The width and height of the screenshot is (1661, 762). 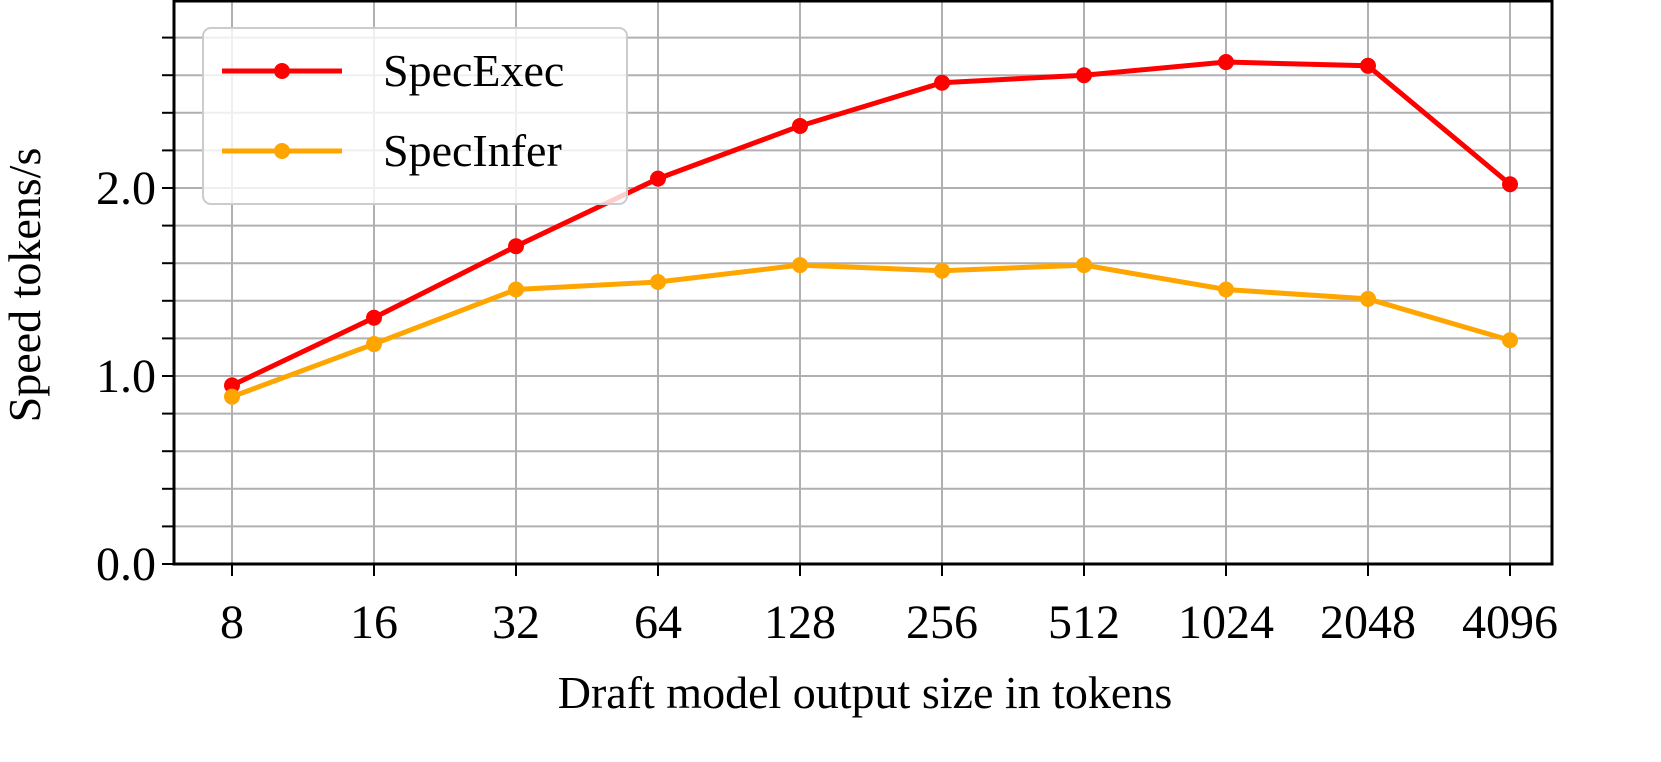 What do you see at coordinates (871, 331) in the screenshot?
I see `series-line-specinfer` at bounding box center [871, 331].